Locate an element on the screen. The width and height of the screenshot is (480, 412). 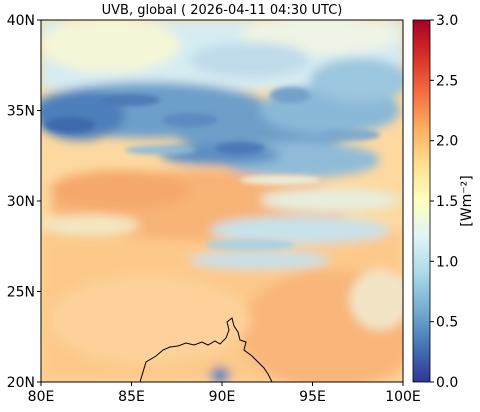
y-tick-label: 35N is located at coordinates (21, 112).